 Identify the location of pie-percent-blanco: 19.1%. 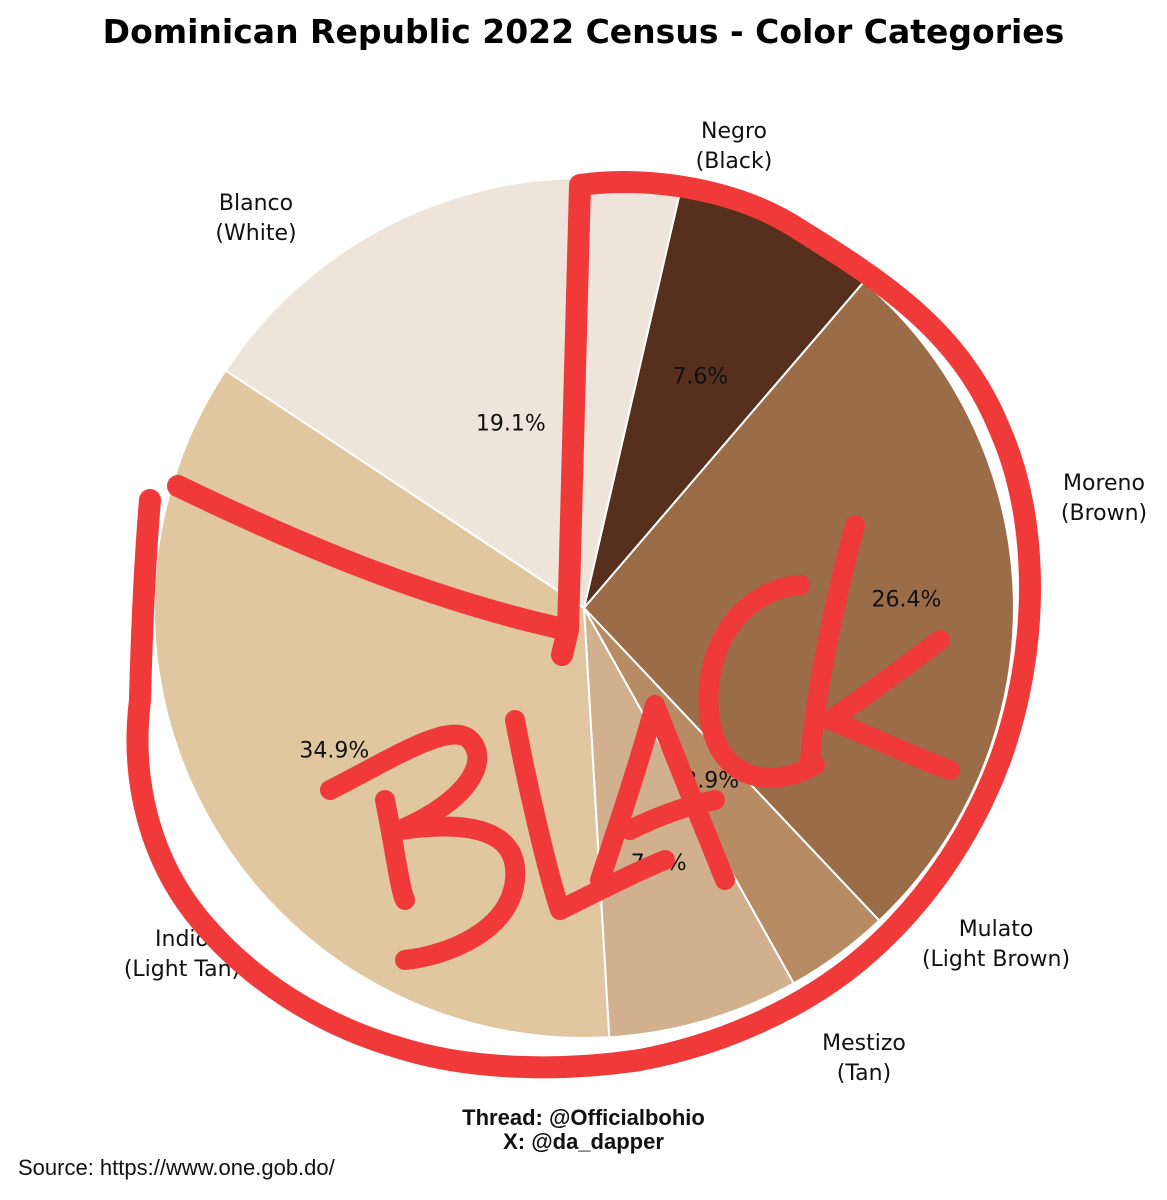
(511, 423).